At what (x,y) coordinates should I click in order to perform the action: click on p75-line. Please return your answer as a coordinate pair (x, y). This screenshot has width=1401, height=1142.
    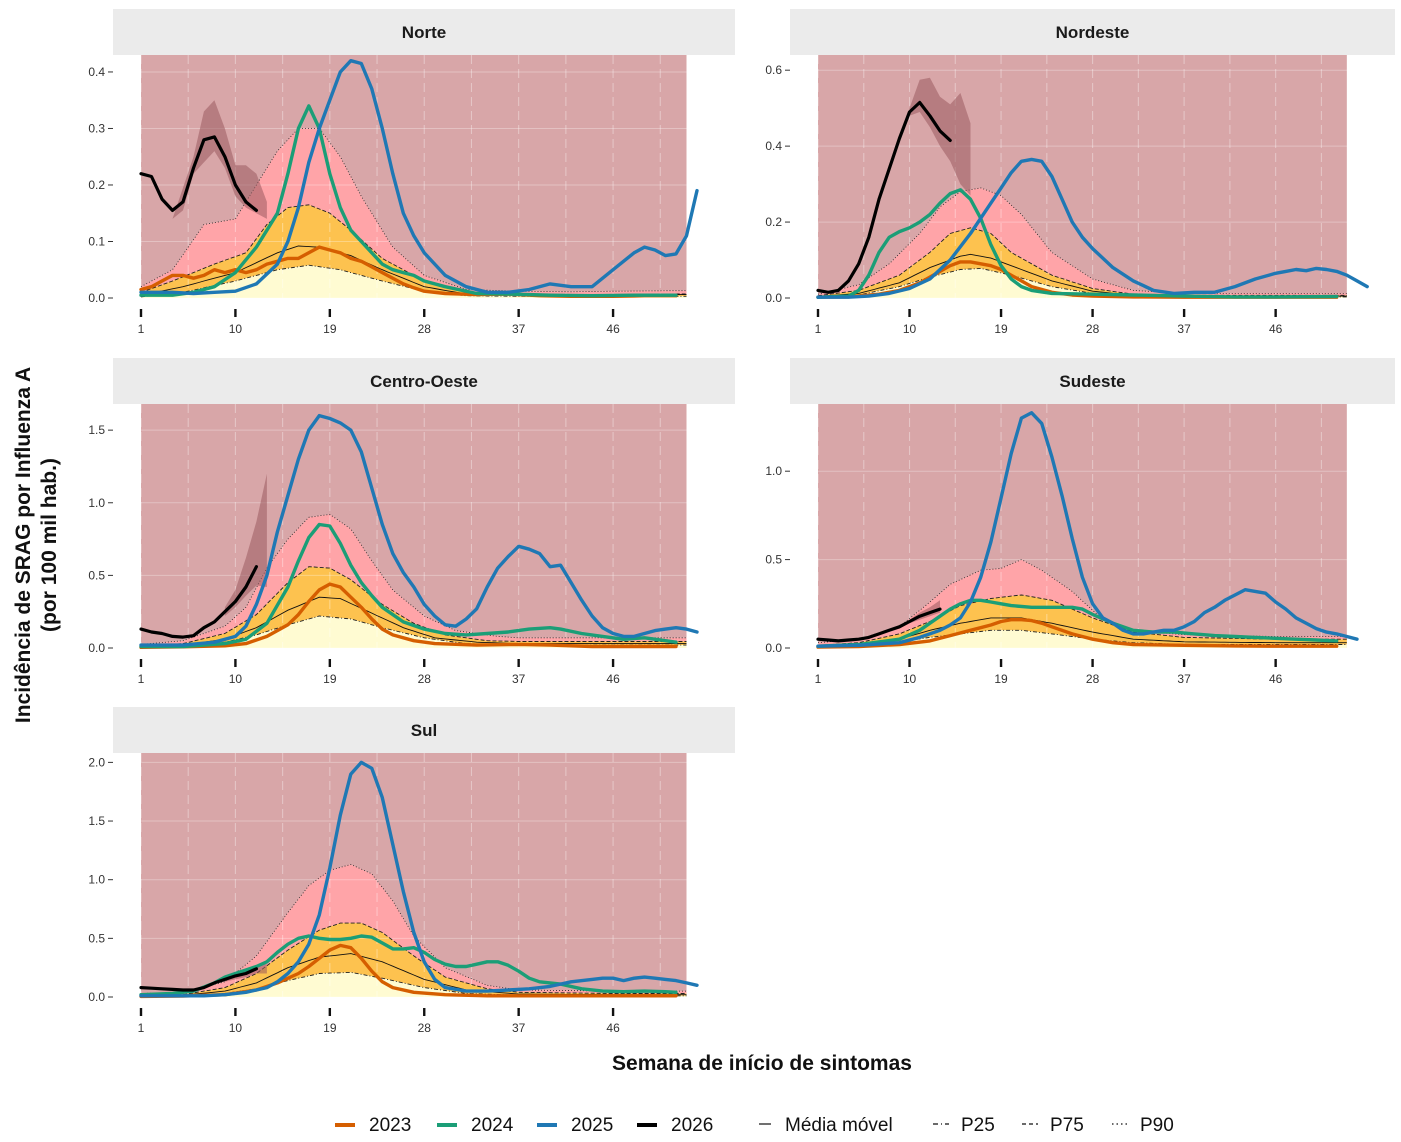
    Looking at the image, I should click on (413, 606).